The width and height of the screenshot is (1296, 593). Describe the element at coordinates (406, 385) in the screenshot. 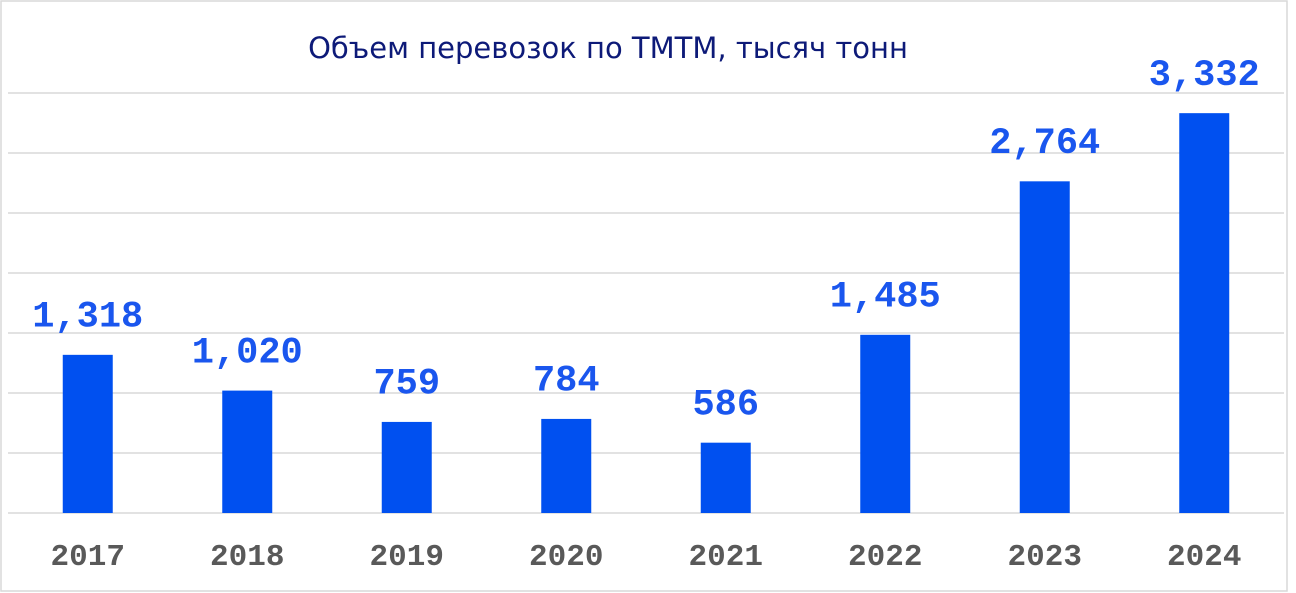

I see `value-label: 759` at that location.